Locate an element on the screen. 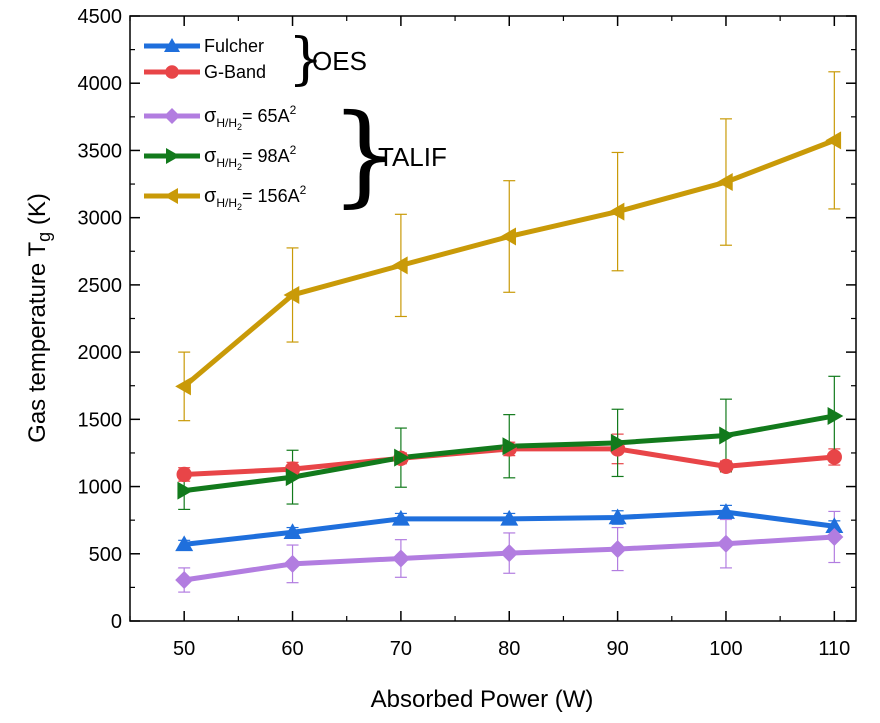 The image size is (880, 723). y-tick-label: 2000 is located at coordinates (100, 353).